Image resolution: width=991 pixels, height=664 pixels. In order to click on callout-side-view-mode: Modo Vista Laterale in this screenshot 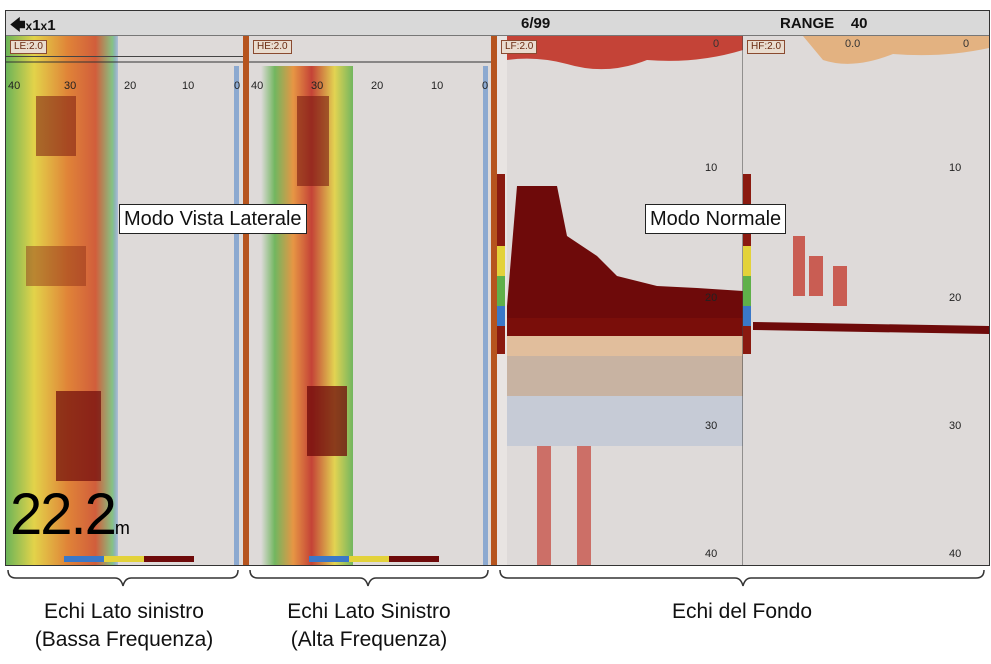, I will do `click(213, 219)`.